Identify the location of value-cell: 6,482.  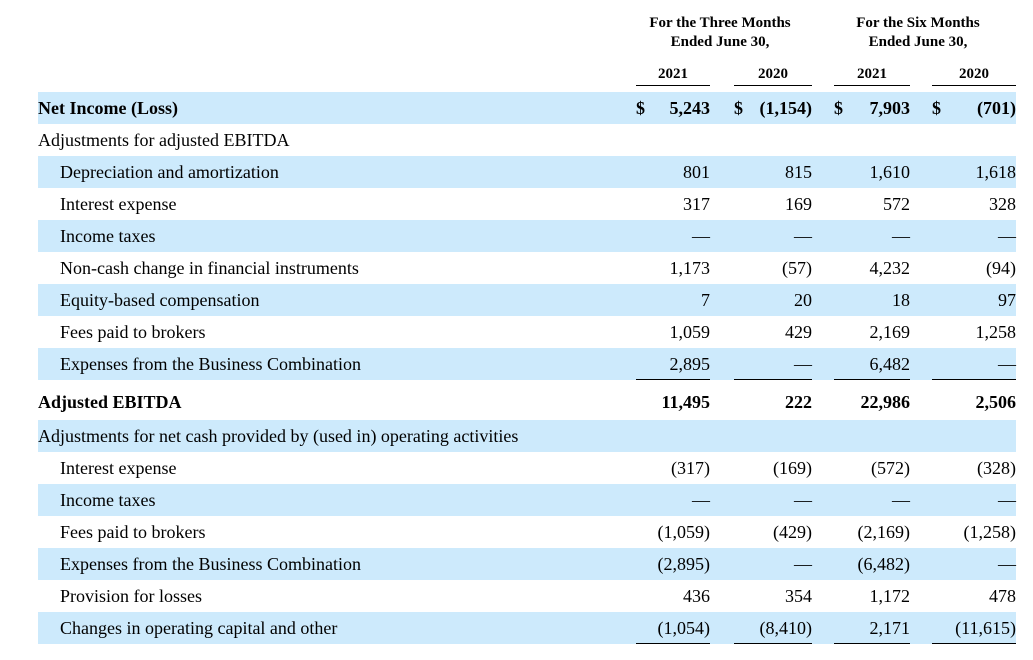
(872, 364).